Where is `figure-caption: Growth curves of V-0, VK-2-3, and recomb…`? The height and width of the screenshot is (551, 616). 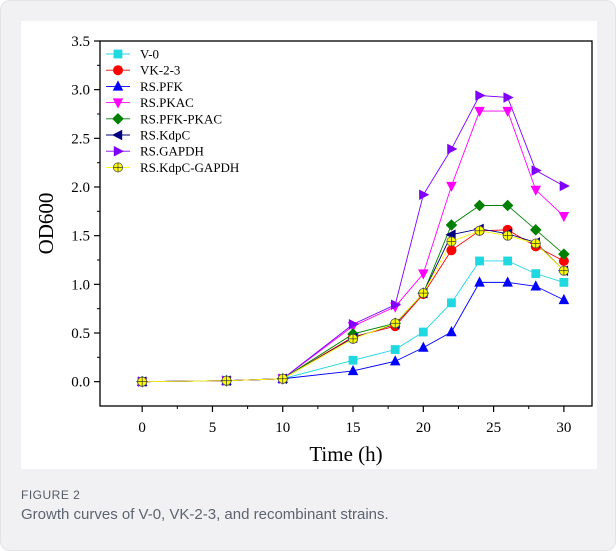
figure-caption: Growth curves of V-0, VK-2-3, and recomb… is located at coordinates (205, 514).